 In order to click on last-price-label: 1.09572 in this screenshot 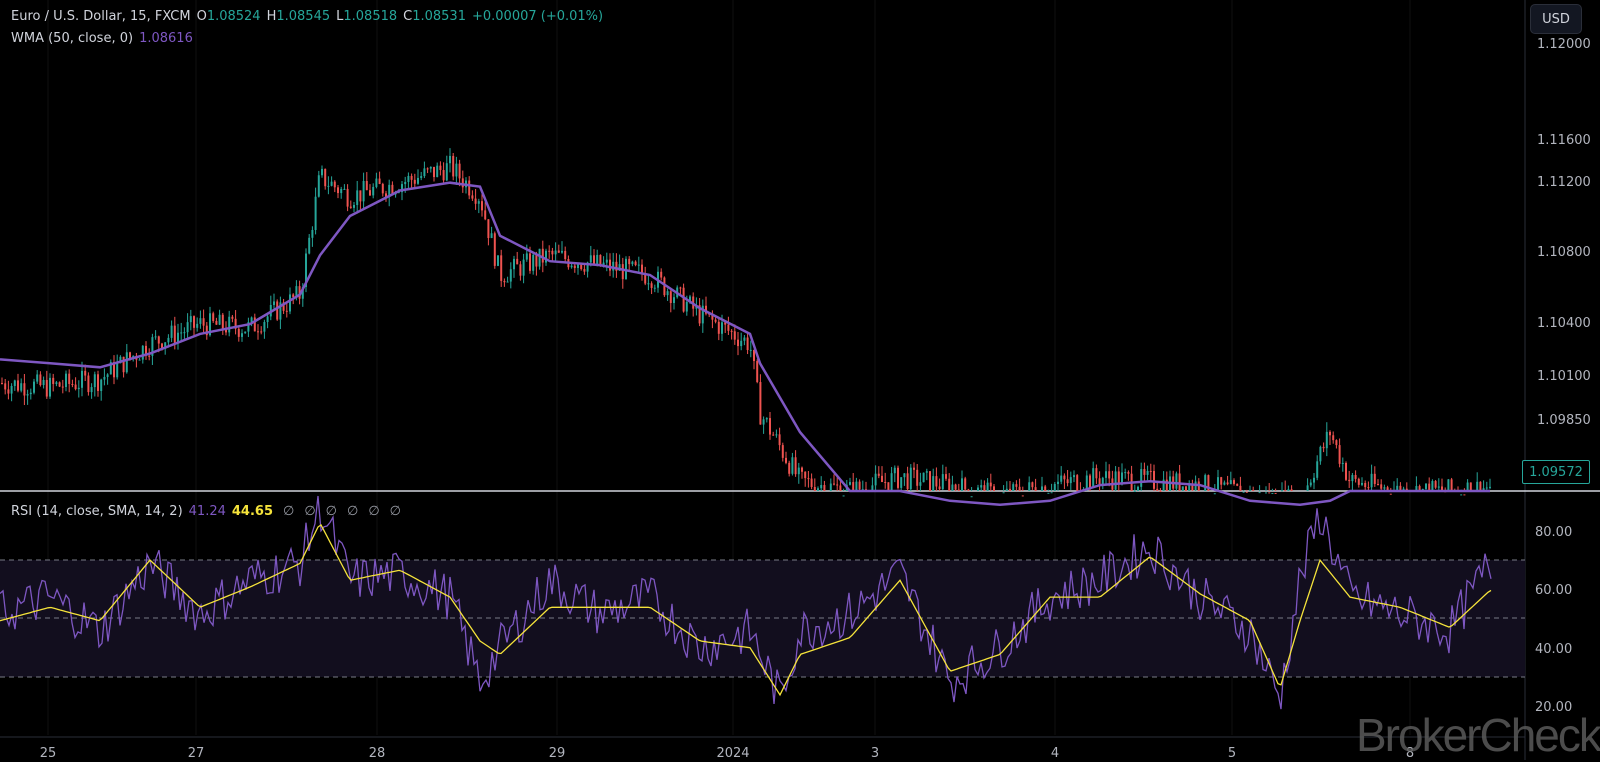, I will do `click(1556, 472)`.